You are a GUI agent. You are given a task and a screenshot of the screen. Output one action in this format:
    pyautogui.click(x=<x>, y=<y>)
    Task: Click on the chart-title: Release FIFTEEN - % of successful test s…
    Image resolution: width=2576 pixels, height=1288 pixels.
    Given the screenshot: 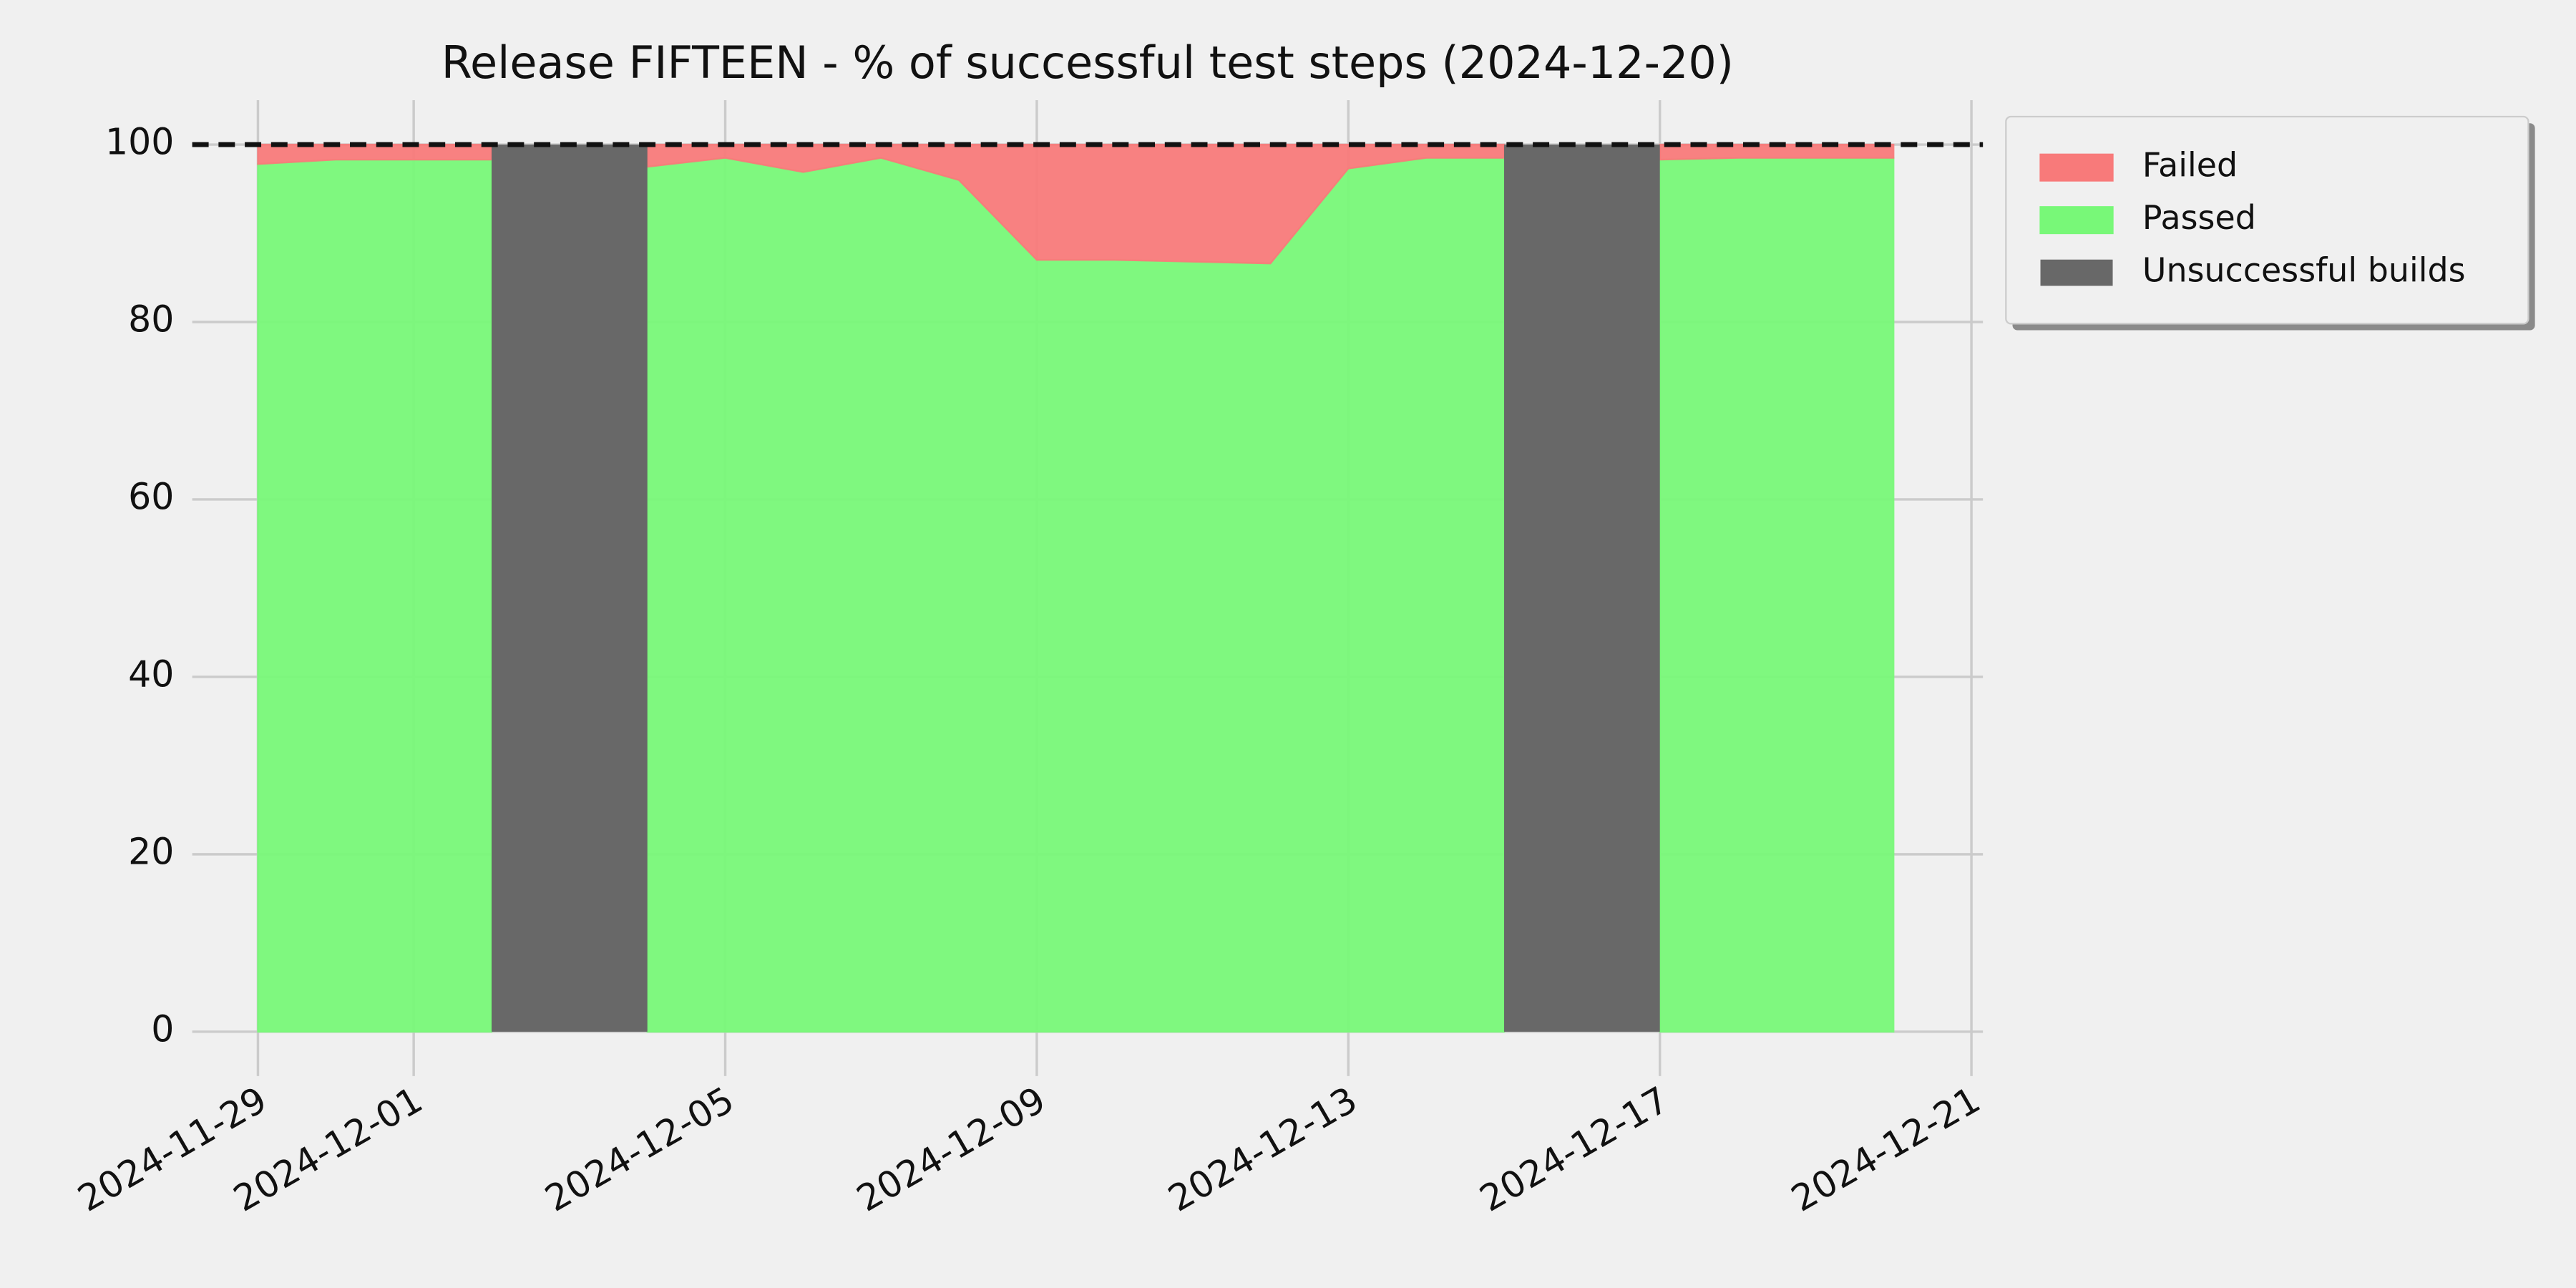 What is the action you would take?
    pyautogui.click(x=1087, y=62)
    